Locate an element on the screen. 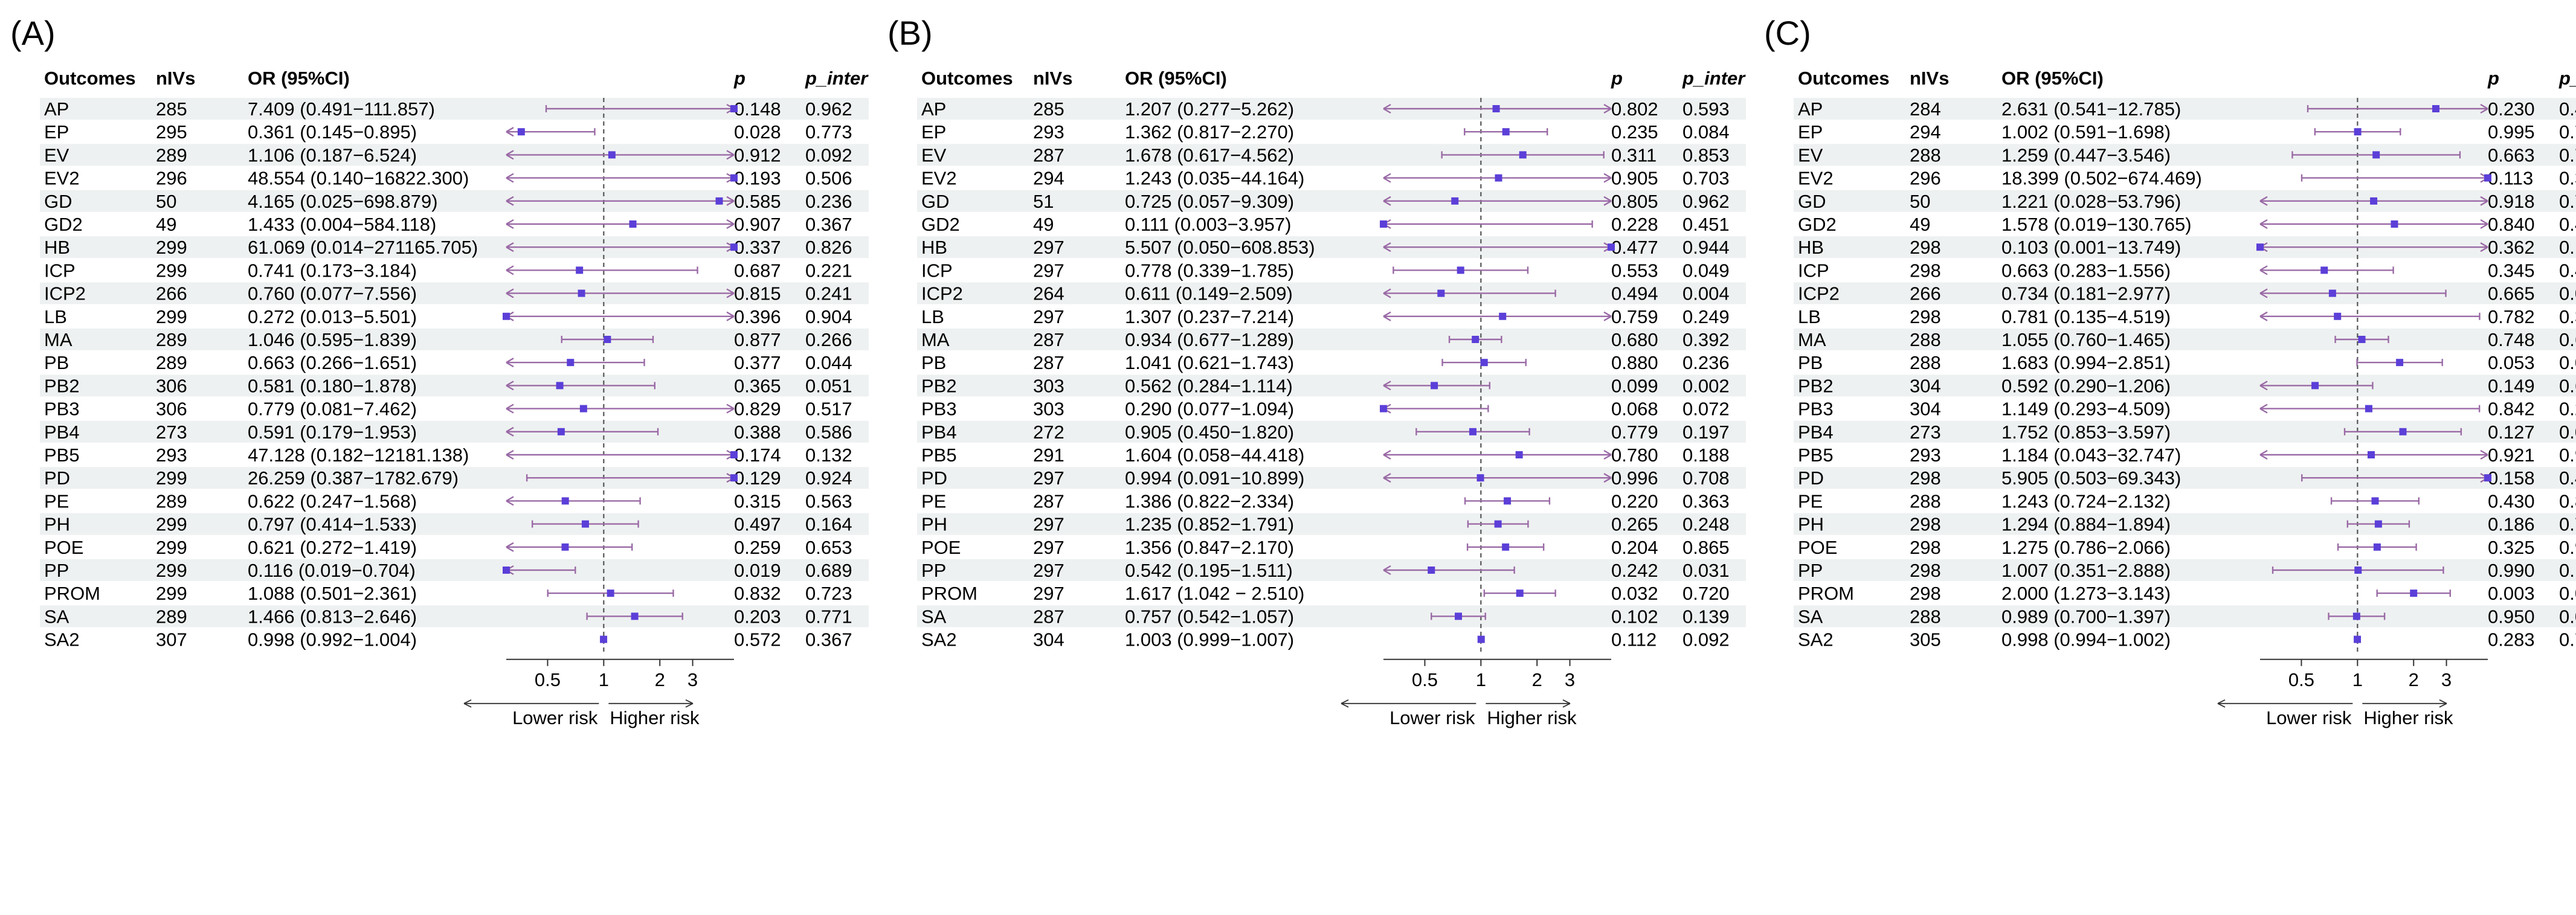 This screenshot has height=915, width=2576. nivs-value: 287 is located at coordinates (1048, 339).